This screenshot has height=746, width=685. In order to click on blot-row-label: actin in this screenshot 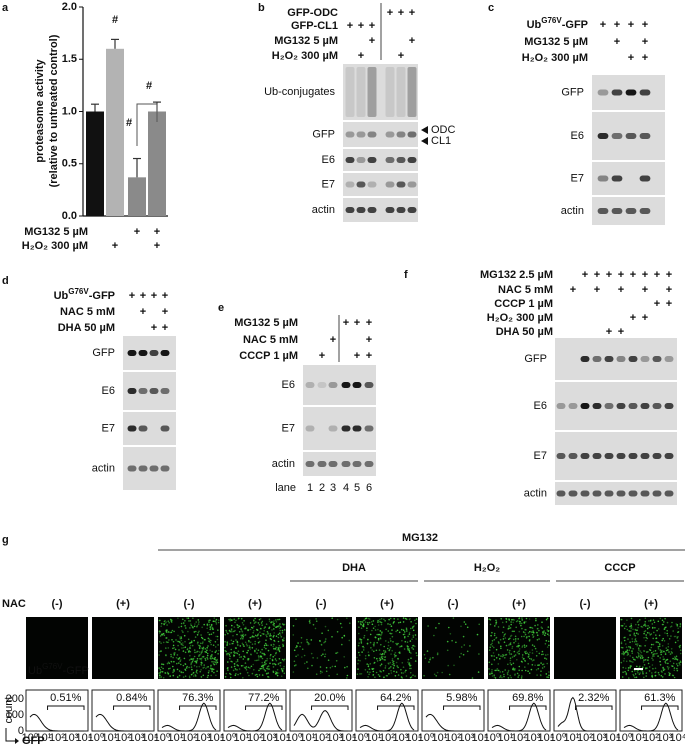, I will do `click(535, 493)`.